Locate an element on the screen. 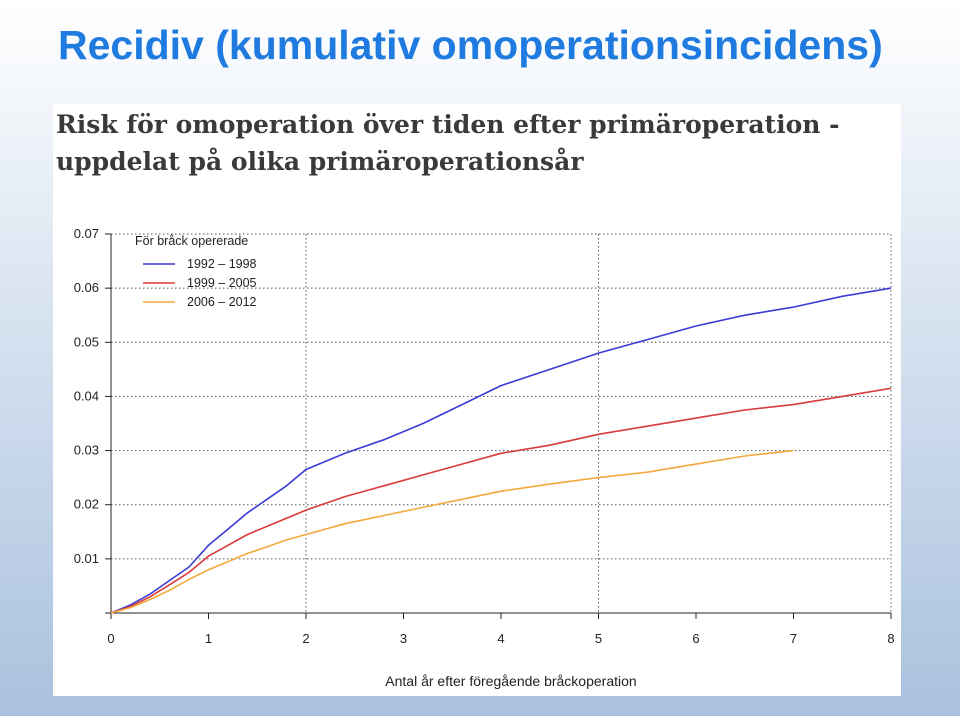  y-tick-label: 0.07 is located at coordinates (86, 233).